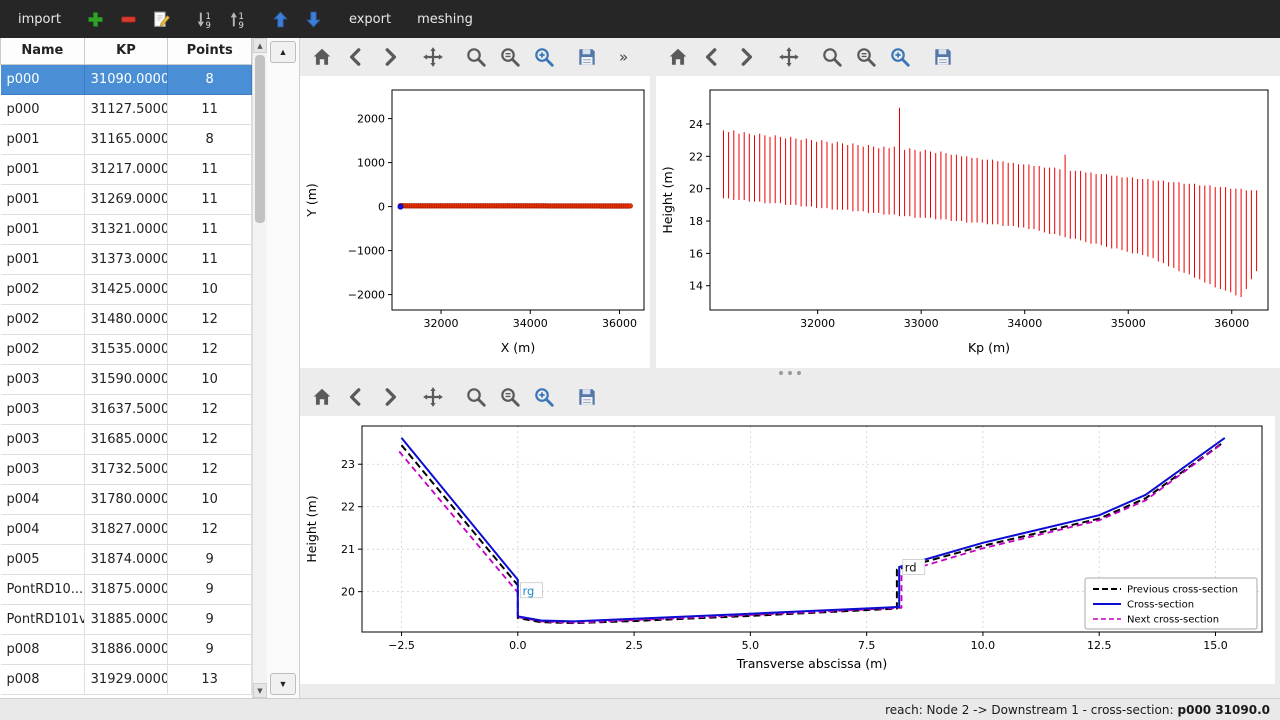 The image size is (1280, 720). I want to click on table-row: p008 31886.0000 9, so click(126, 649).